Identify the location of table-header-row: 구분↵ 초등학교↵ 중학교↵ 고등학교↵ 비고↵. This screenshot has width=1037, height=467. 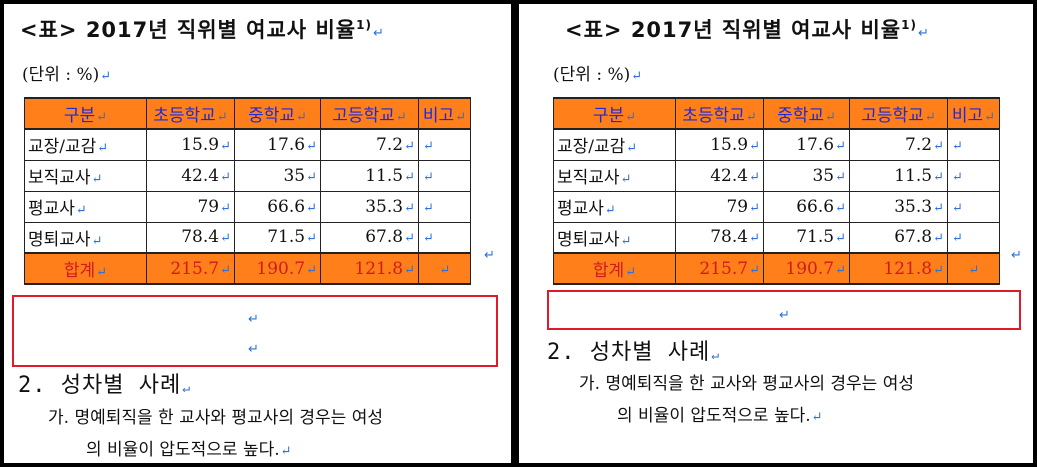
(247, 113).